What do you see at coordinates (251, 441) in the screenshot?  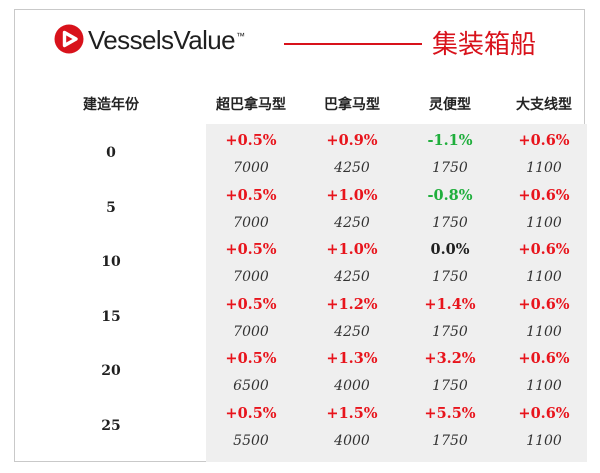 I see `vessel-value: 5500` at bounding box center [251, 441].